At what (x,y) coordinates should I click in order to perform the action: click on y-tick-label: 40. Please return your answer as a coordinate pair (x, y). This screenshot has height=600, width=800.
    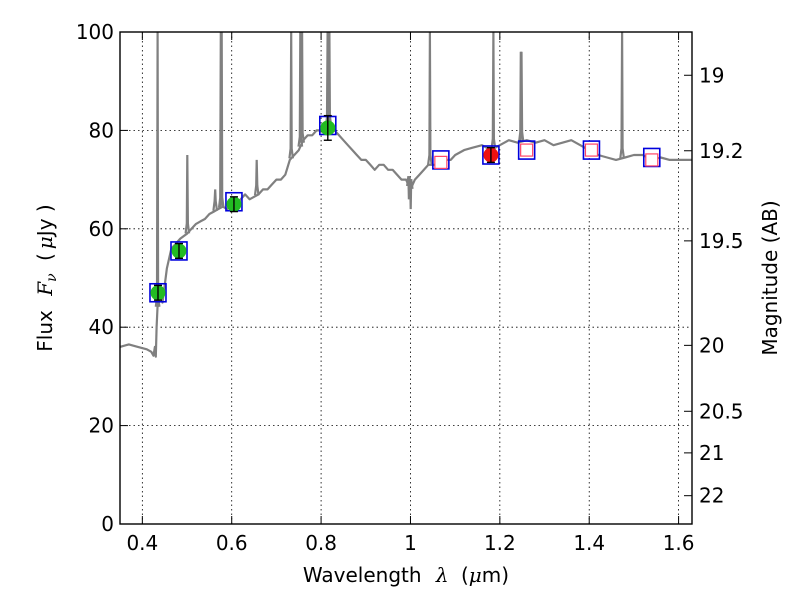
    Looking at the image, I should click on (101, 327).